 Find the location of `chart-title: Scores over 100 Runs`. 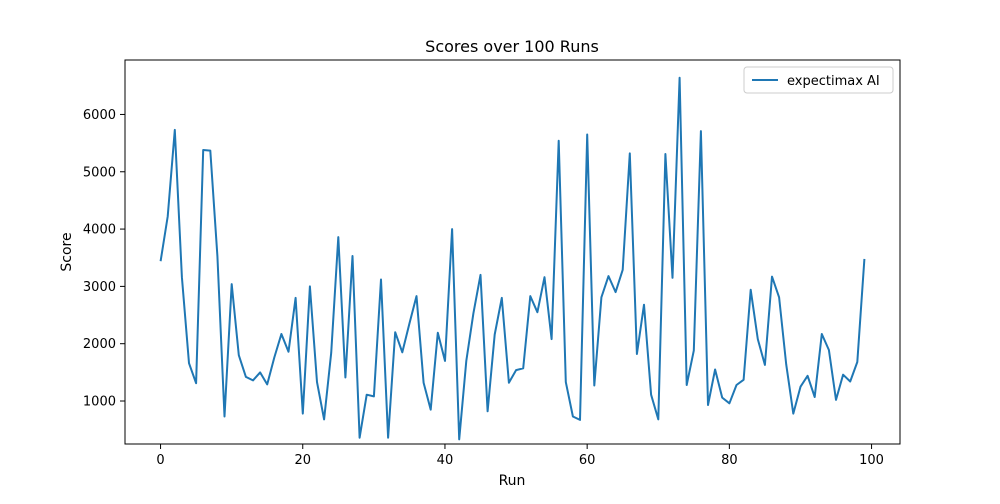

chart-title: Scores over 100 Runs is located at coordinates (512, 46).